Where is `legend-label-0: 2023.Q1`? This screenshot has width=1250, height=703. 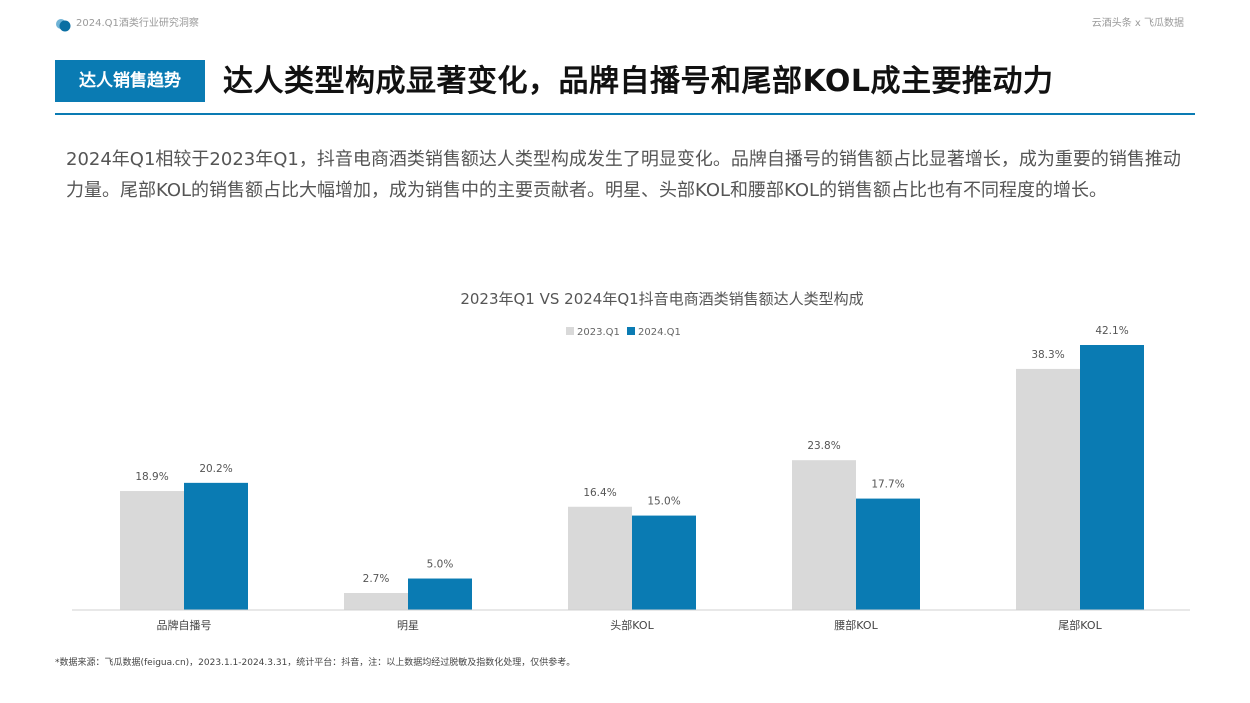 legend-label-0: 2023.Q1 is located at coordinates (598, 332).